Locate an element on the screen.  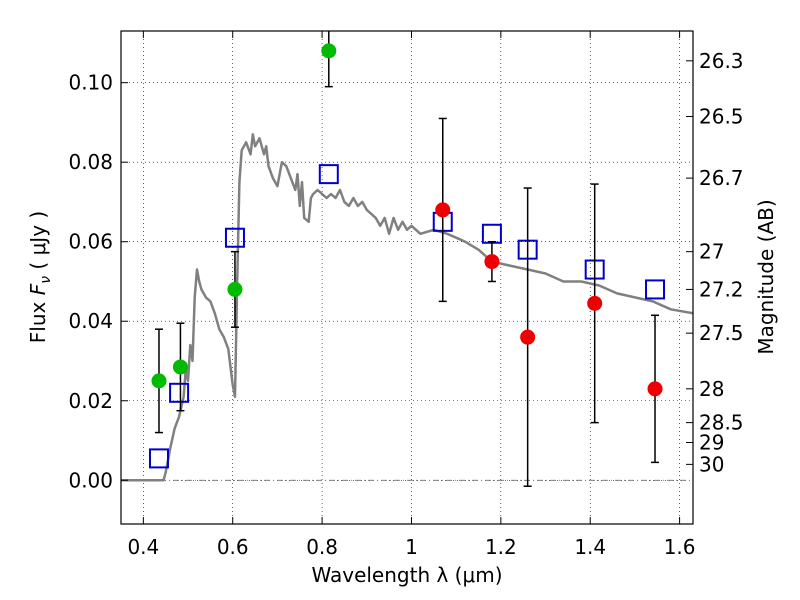
right-axis-label: Magnitude (AB) is located at coordinates (766, 276).